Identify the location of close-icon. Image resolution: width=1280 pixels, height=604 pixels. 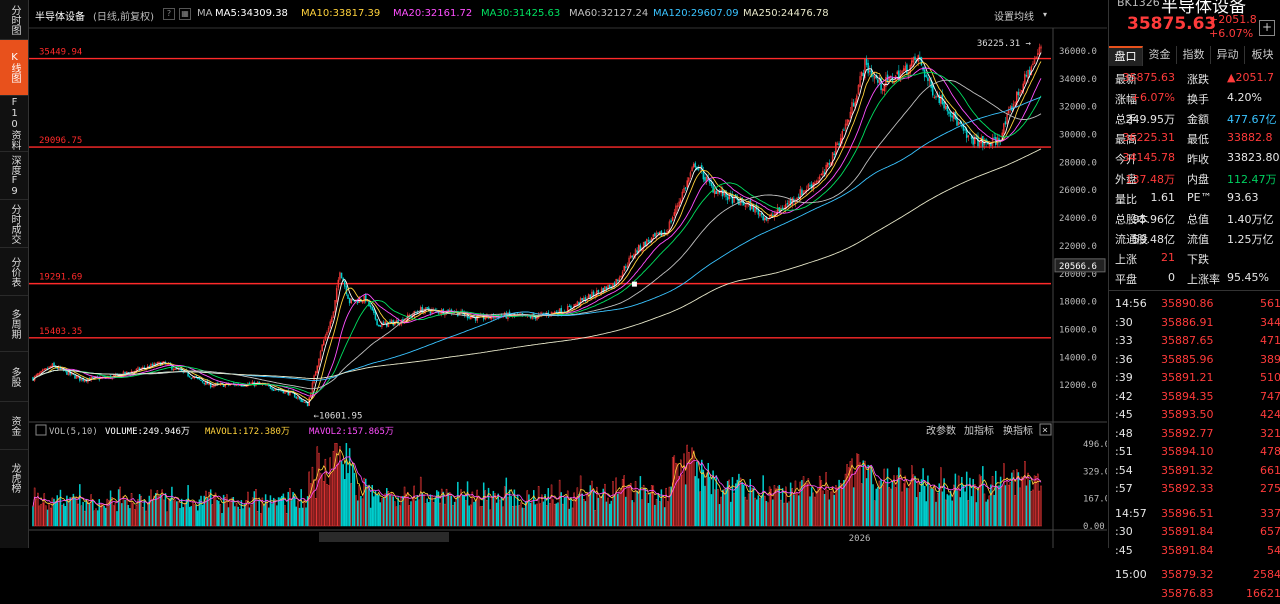
(1045, 429).